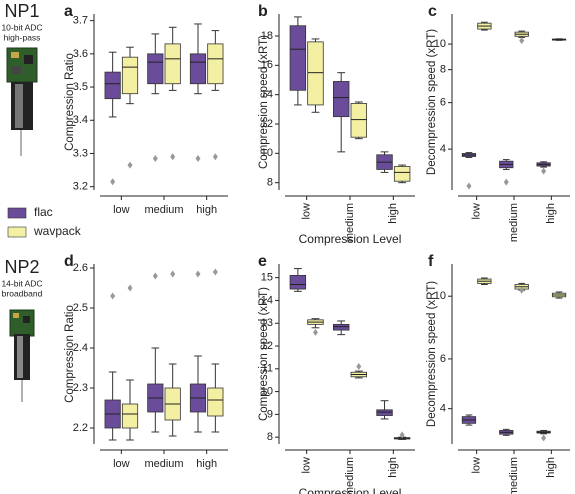 The width and height of the screenshot is (575, 494). I want to click on y-tick-label: 13, so click(267, 323).